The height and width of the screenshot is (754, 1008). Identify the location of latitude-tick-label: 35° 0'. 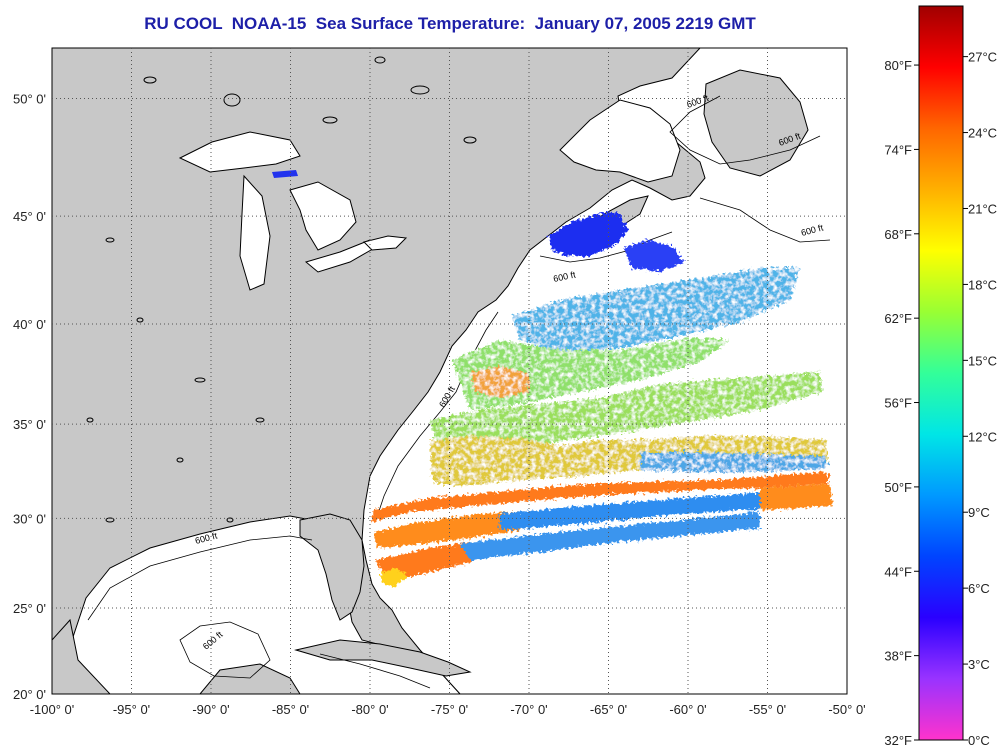
(29, 424).